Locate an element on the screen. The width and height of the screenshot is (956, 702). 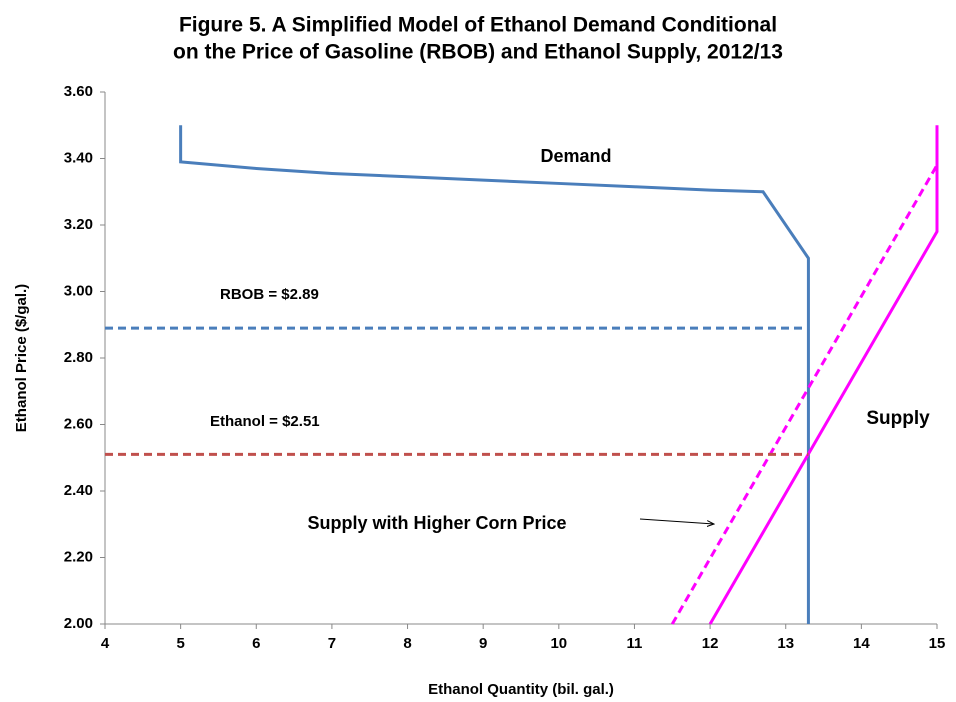
x-axis-label: Ethanol Quantity (bil. gal.) is located at coordinates (521, 689).